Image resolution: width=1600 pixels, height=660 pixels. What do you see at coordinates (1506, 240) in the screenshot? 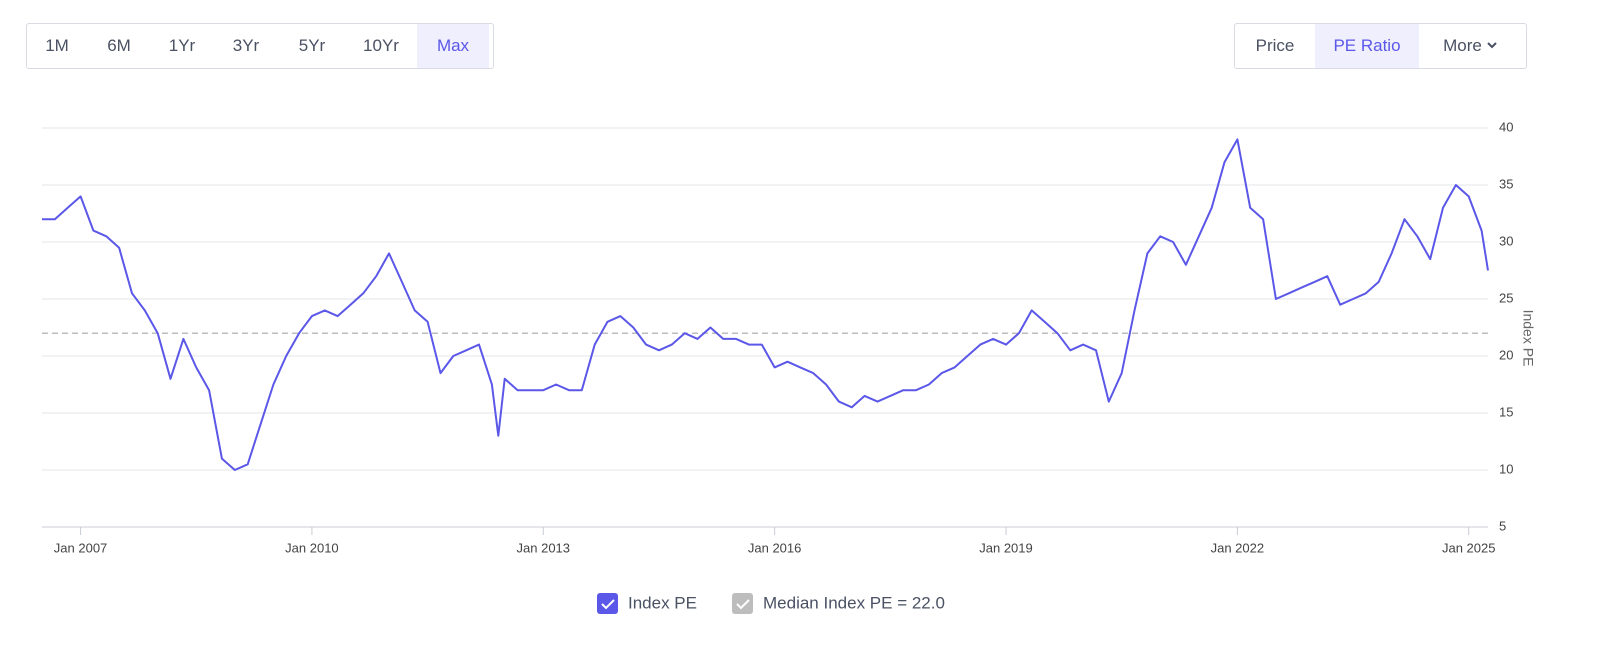
I see `y-tick-label: 30` at bounding box center [1506, 240].